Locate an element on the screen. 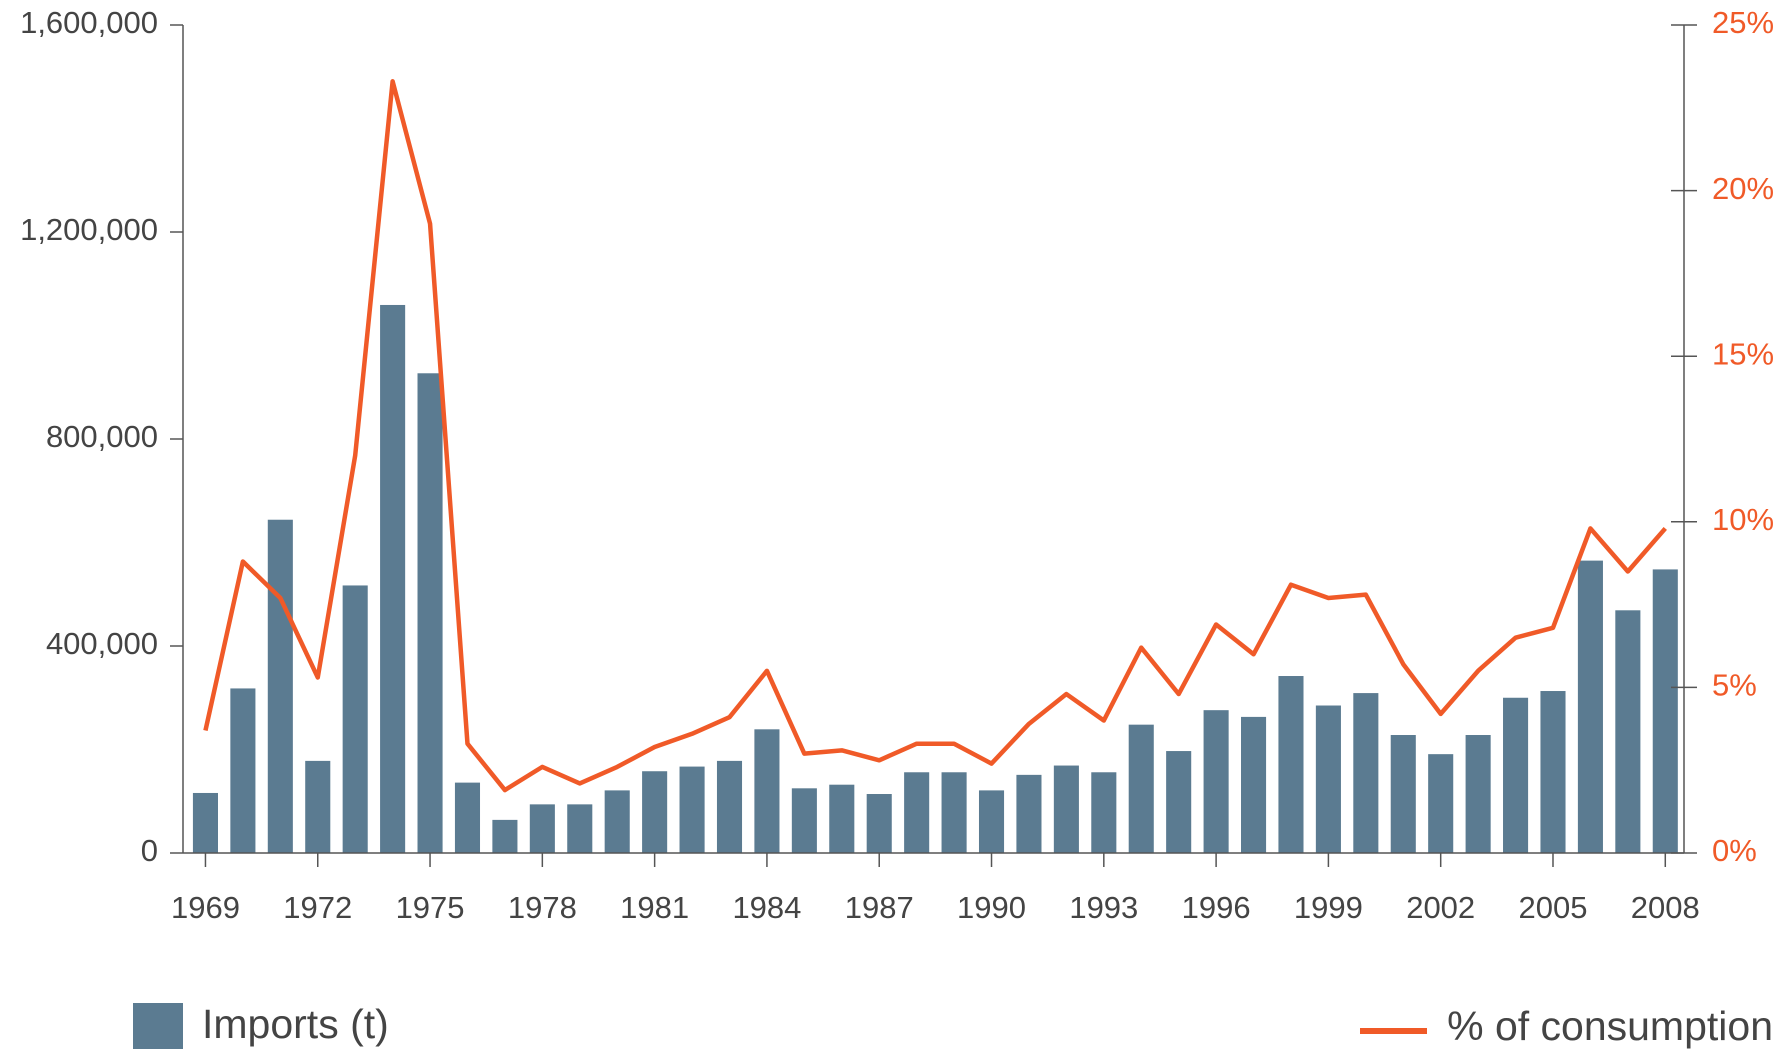  legend-swatch is located at coordinates (158, 1026).